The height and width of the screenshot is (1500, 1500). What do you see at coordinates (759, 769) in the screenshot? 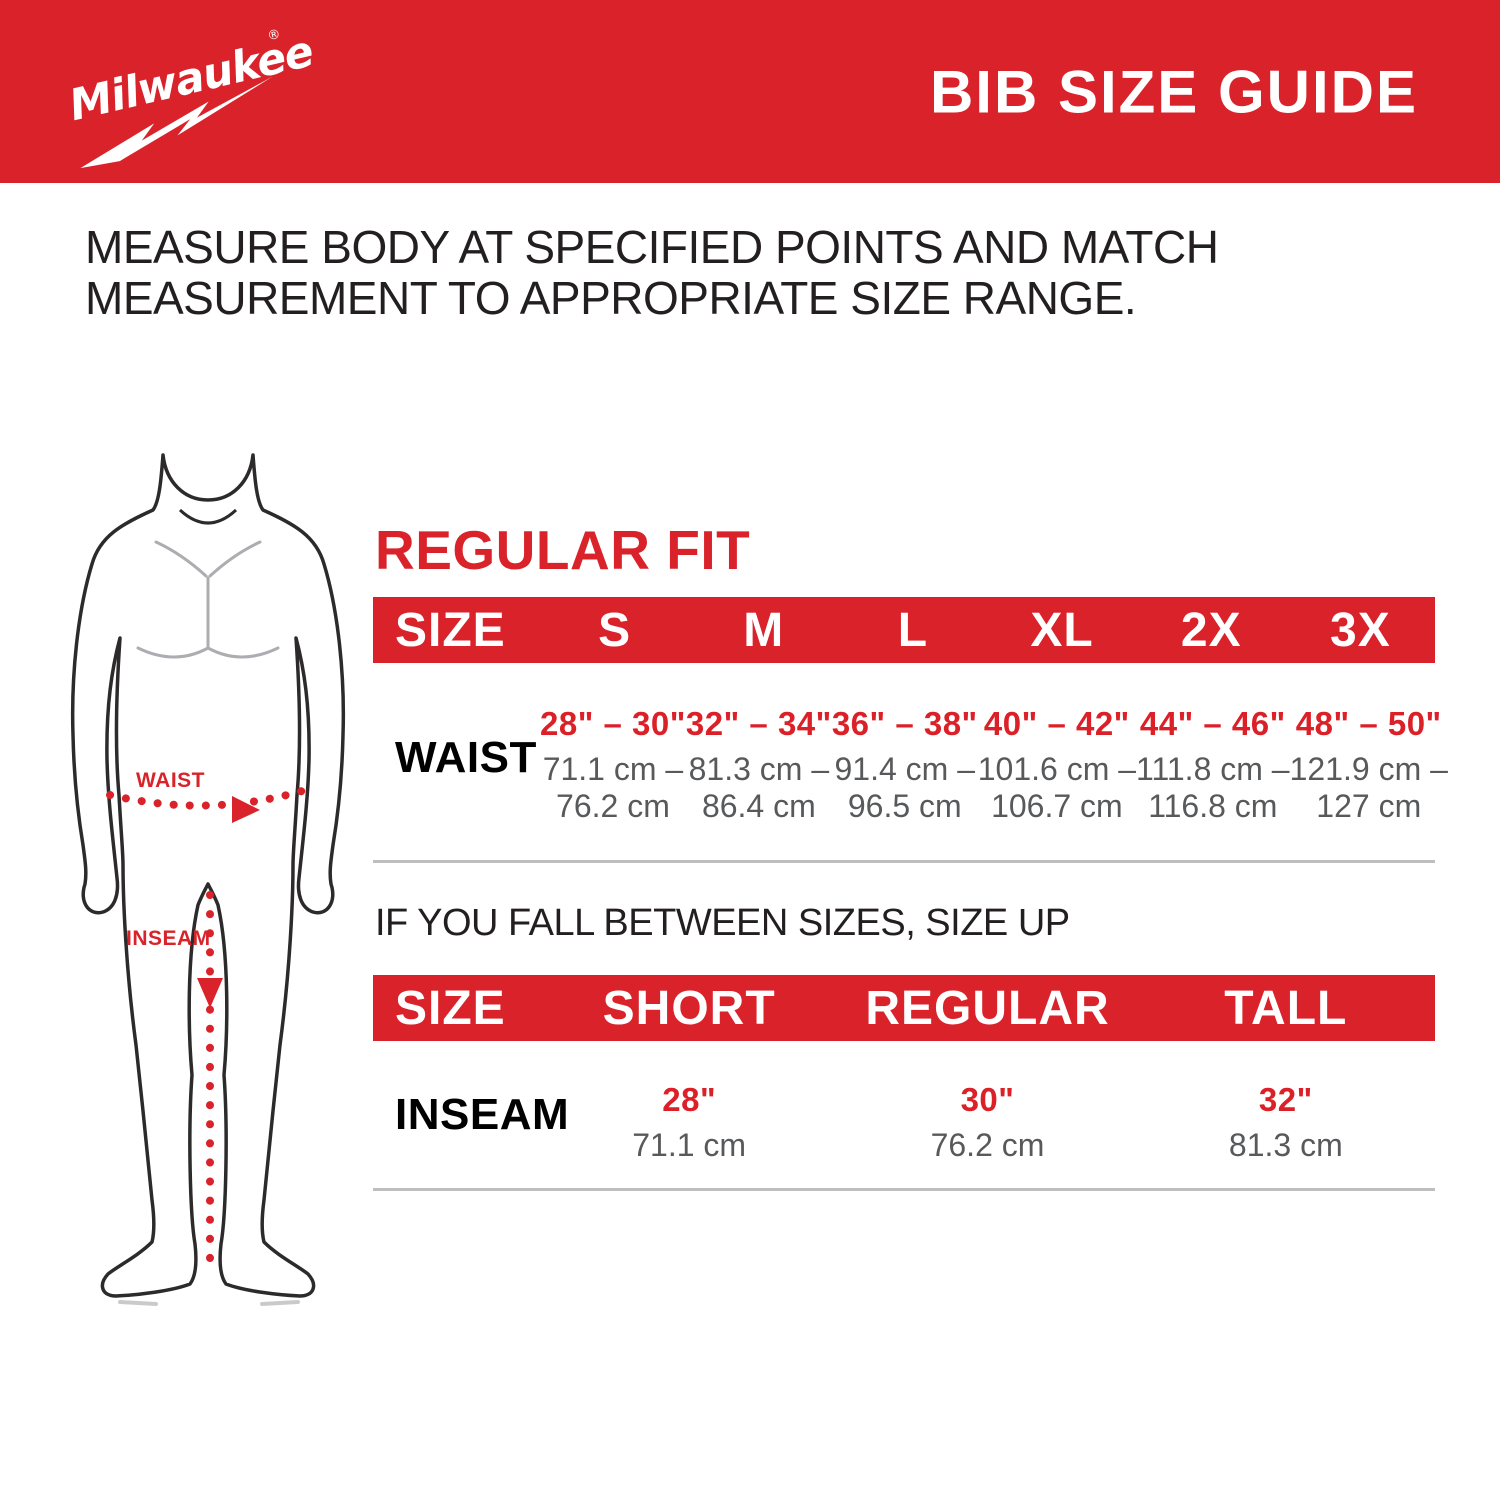
I see `waist-cm-m: 81.3 cm –` at bounding box center [759, 769].